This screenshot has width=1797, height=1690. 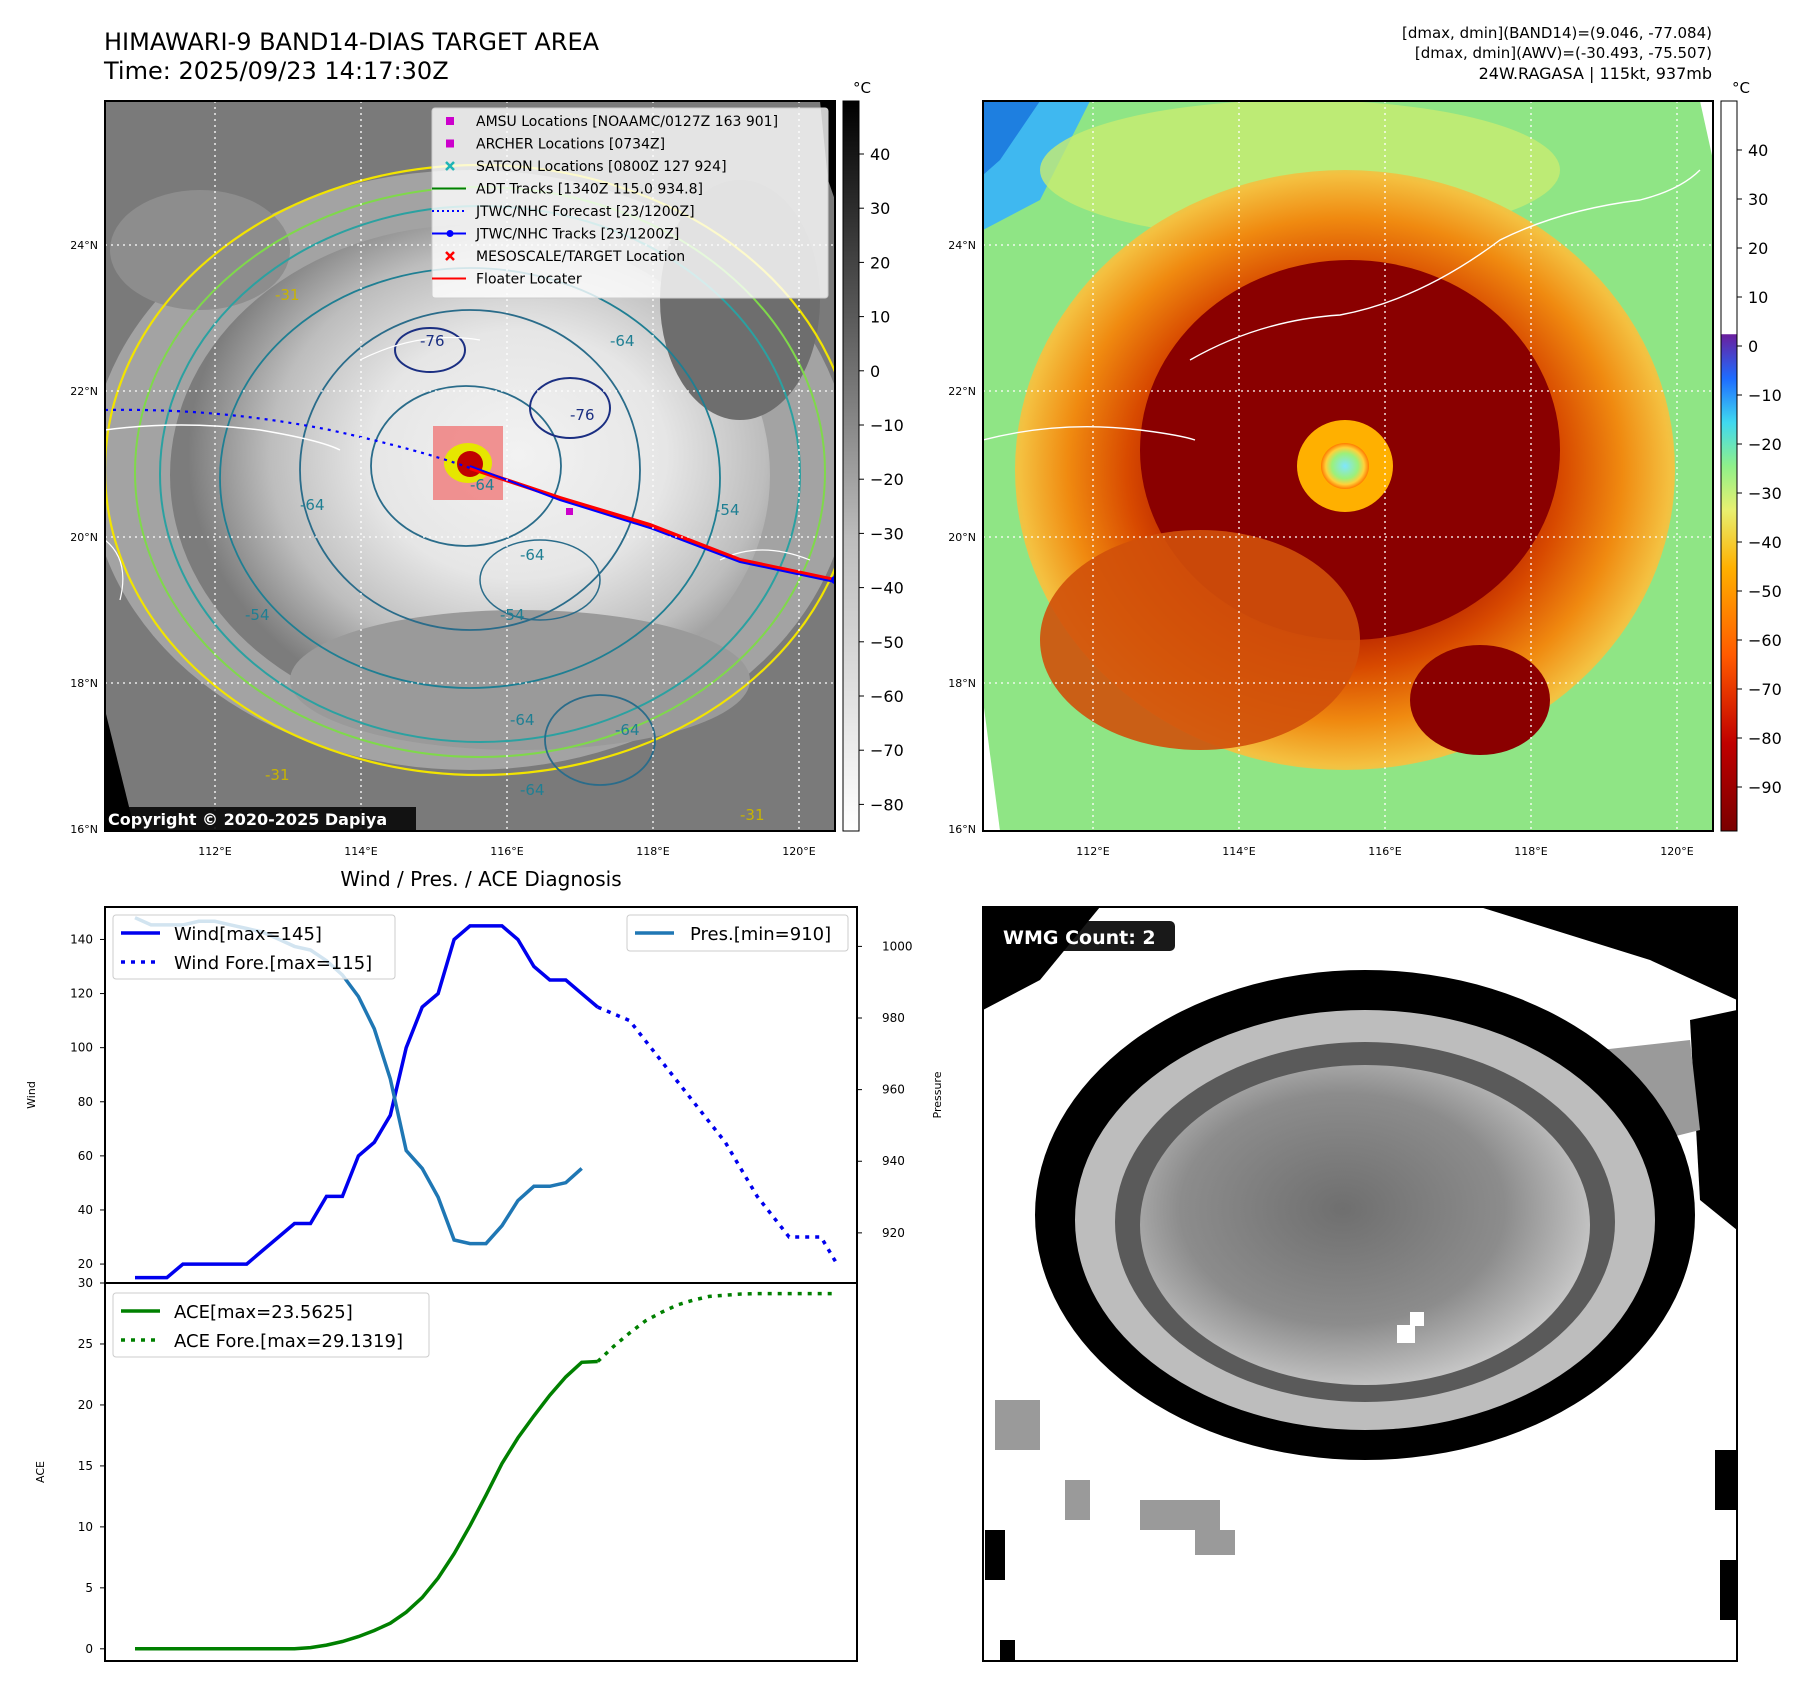 I want to click on lat-tick-label: 16°N, so click(x=84, y=829).